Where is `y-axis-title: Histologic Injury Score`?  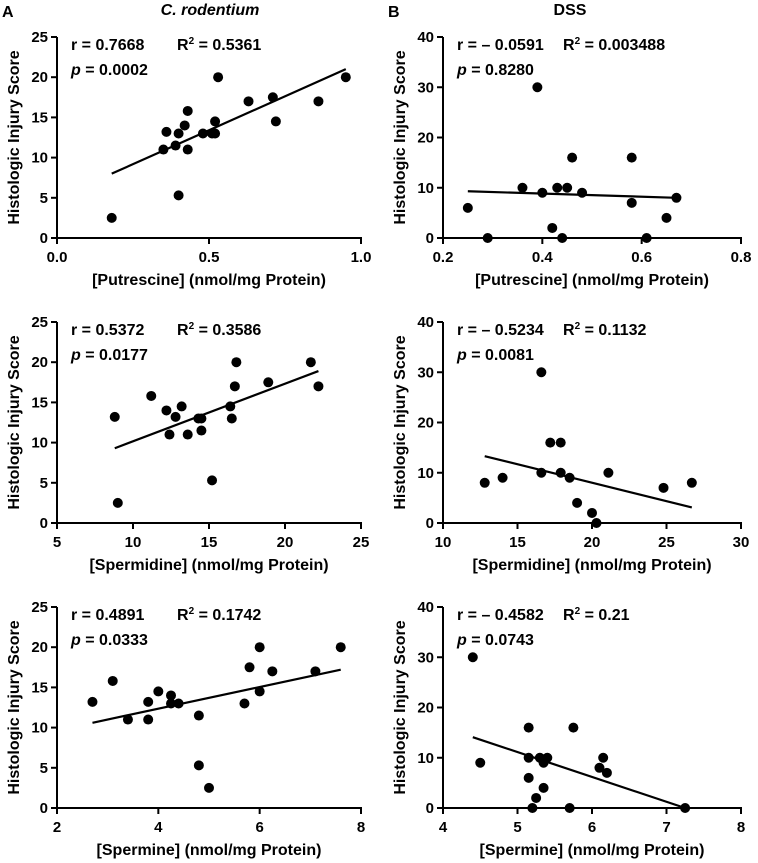 y-axis-title: Histologic Injury Score is located at coordinates (14, 707).